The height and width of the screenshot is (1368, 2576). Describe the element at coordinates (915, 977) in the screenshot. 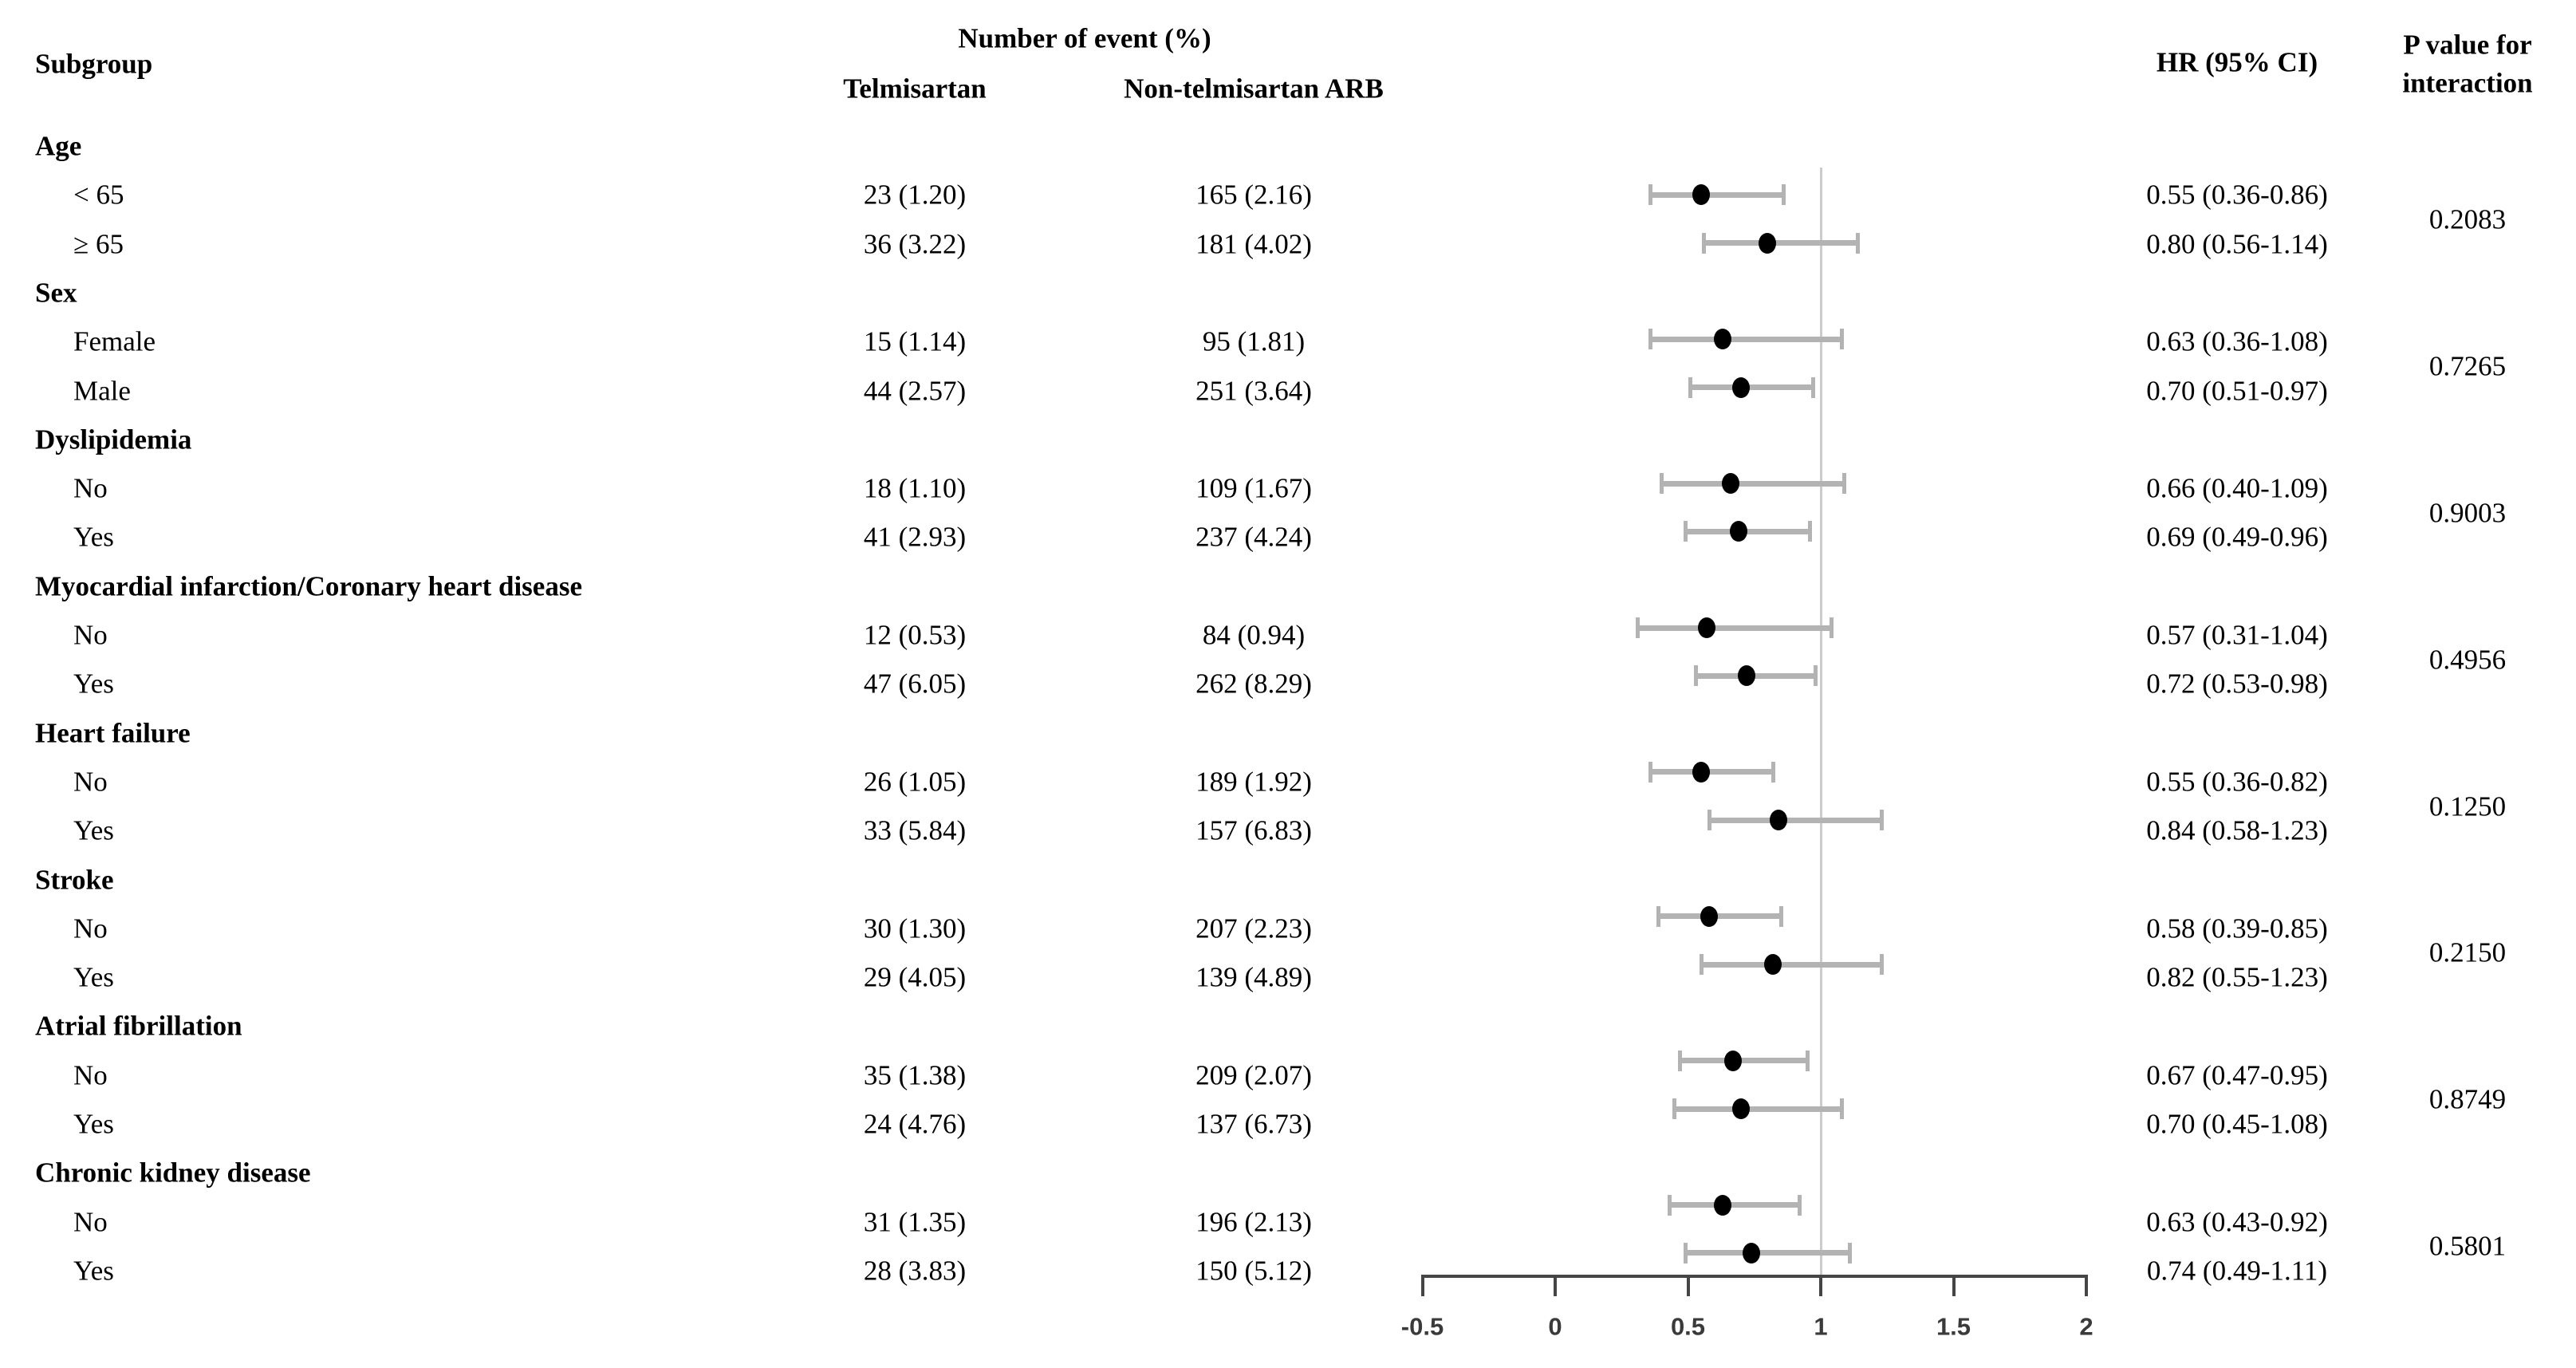

I see `telmisartan-value: 29 (4.05)` at that location.